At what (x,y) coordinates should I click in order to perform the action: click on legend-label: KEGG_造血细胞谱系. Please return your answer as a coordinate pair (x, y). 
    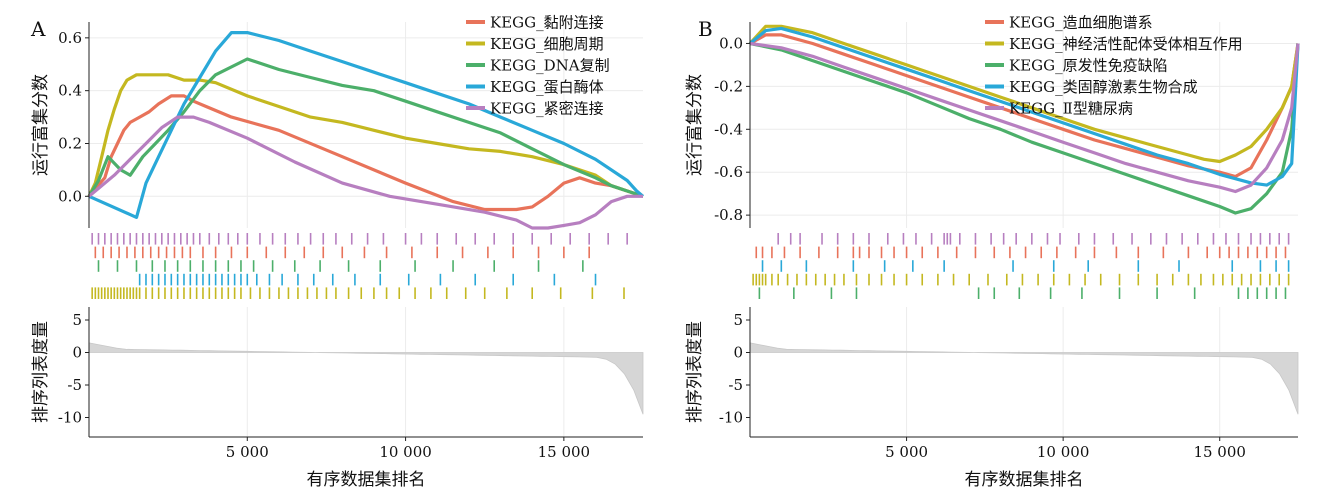
    Looking at the image, I should click on (1081, 23).